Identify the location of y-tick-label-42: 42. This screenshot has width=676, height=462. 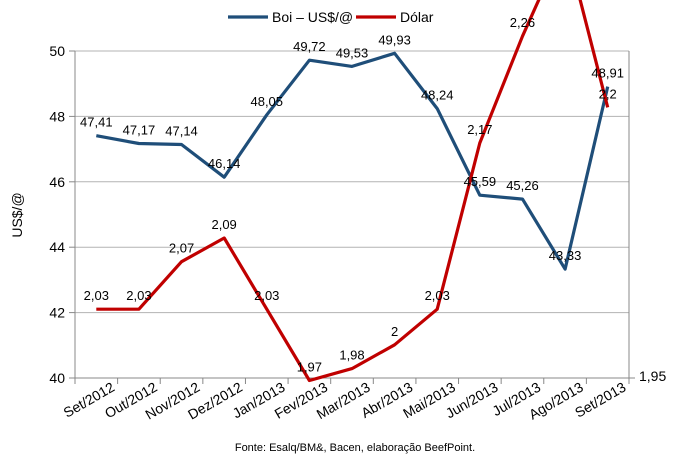
(57, 313).